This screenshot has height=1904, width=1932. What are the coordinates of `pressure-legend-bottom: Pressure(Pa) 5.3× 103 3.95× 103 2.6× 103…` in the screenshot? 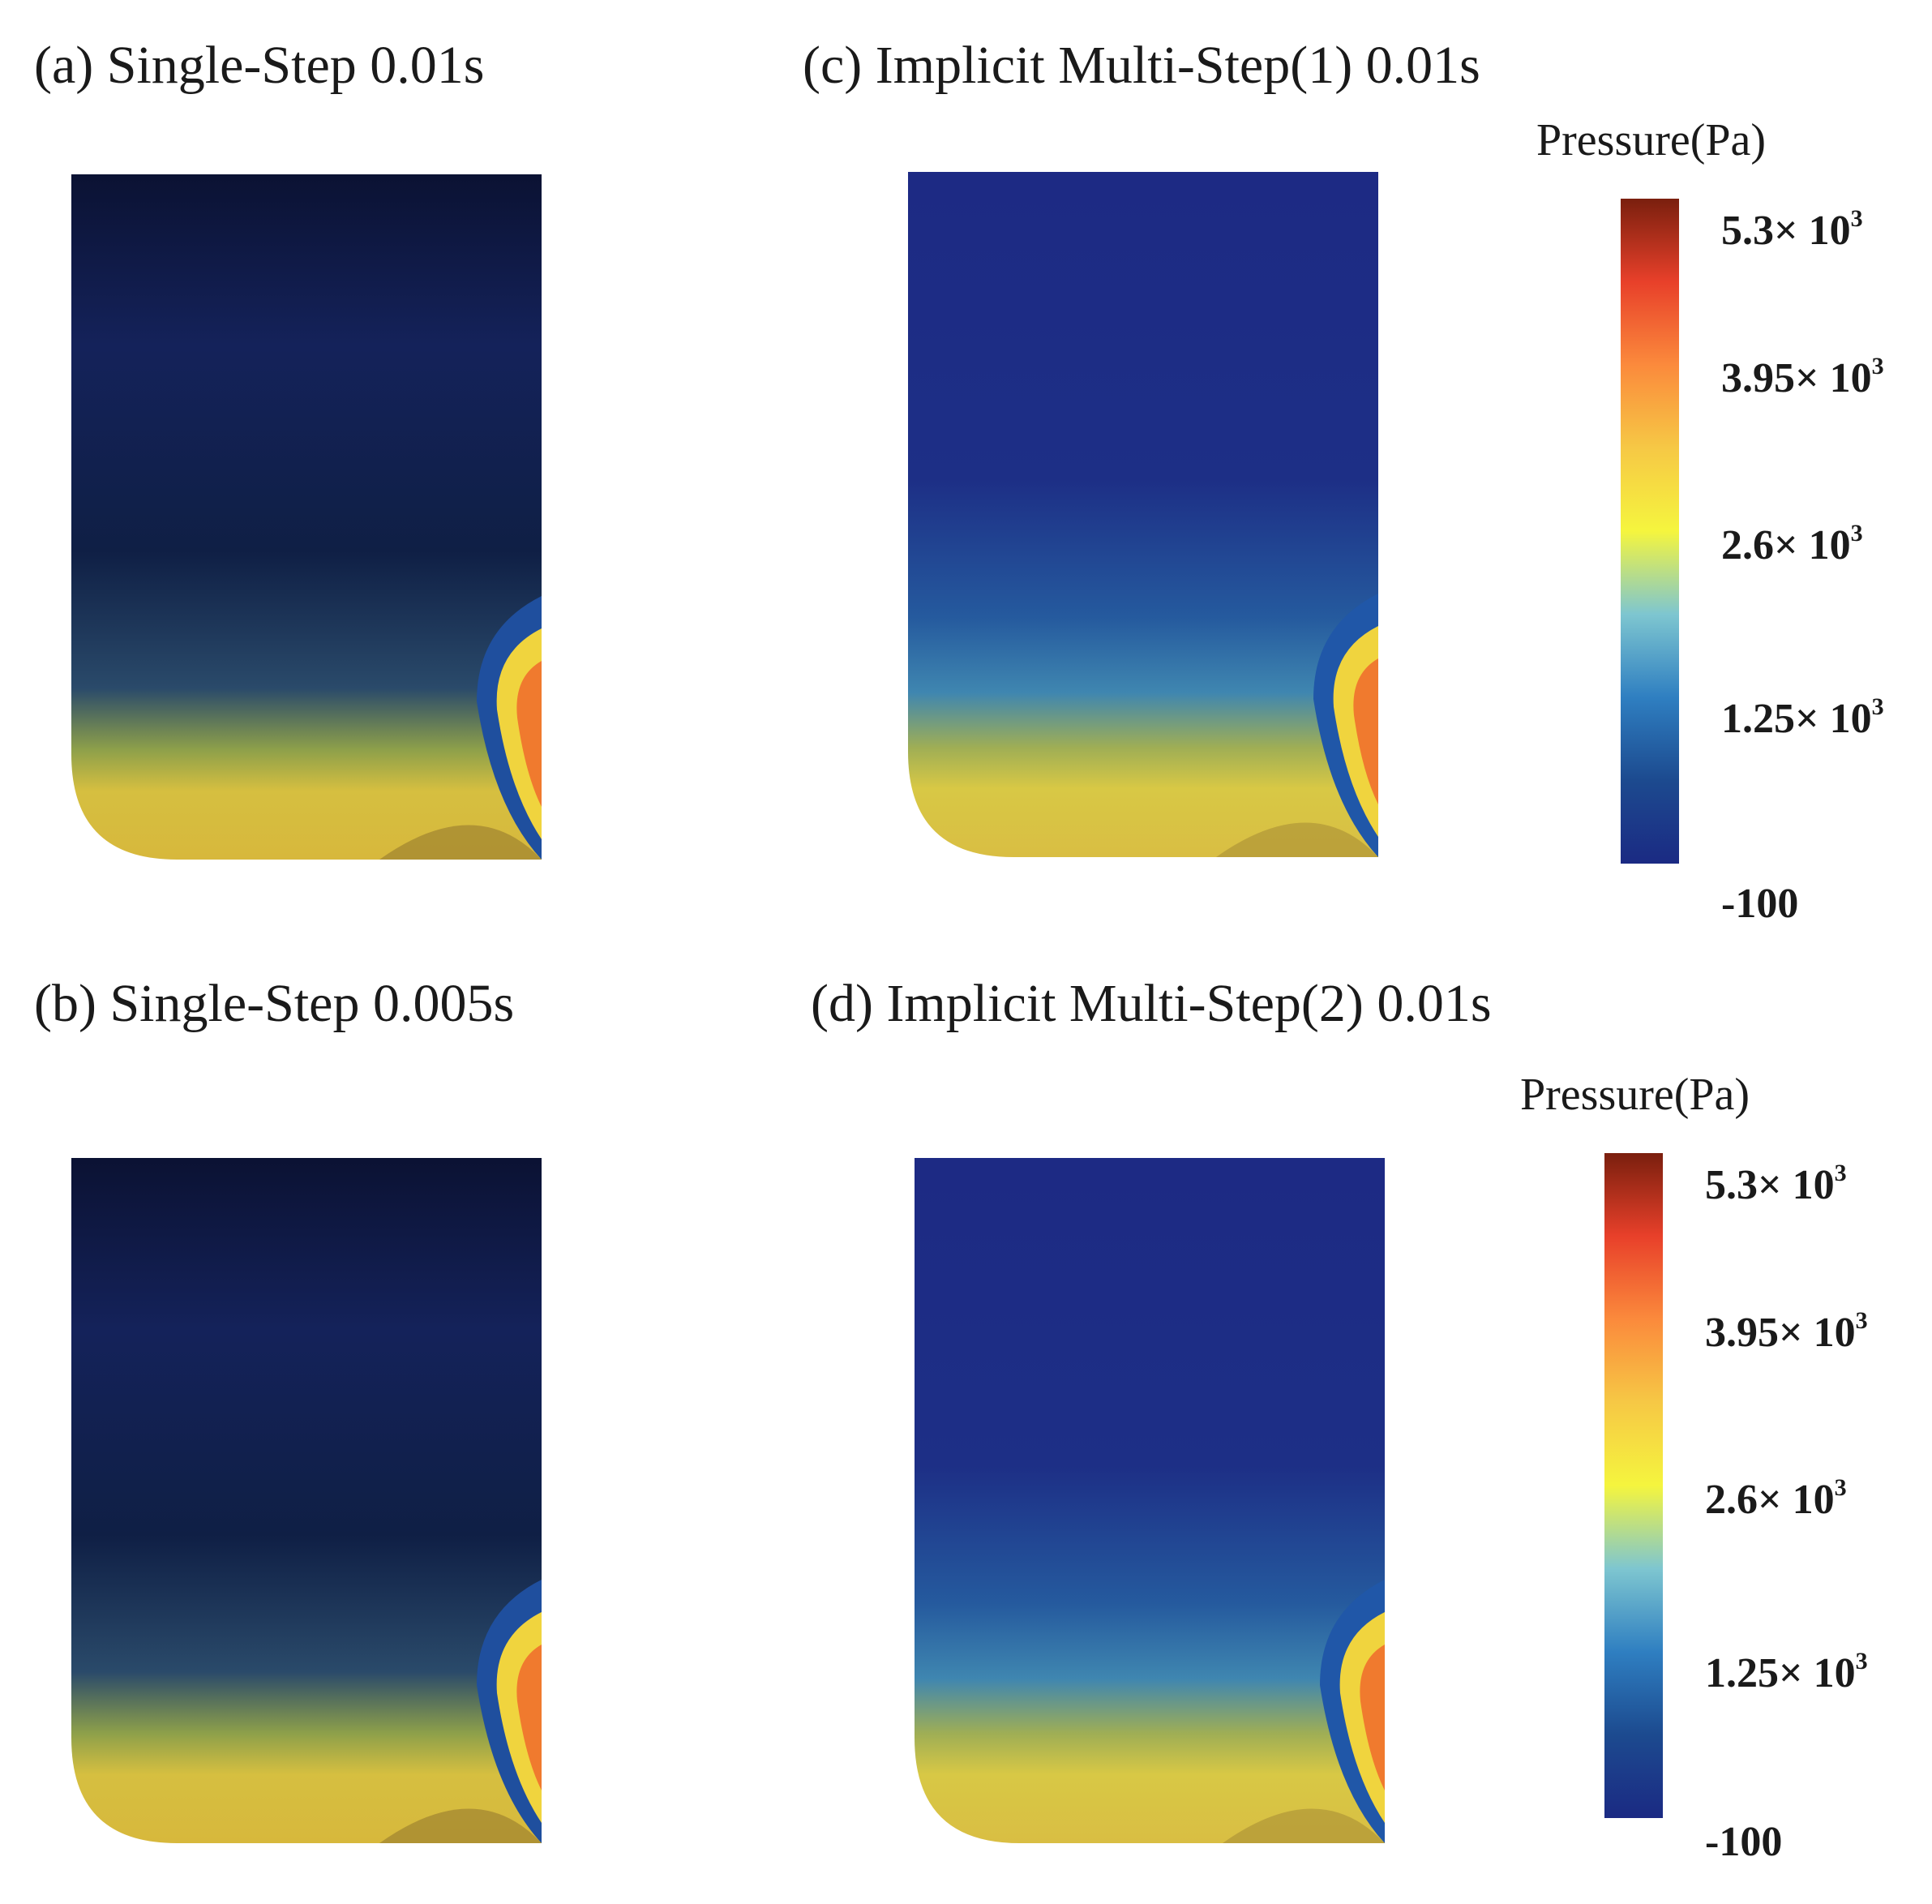 It's located at (1694, 1466).